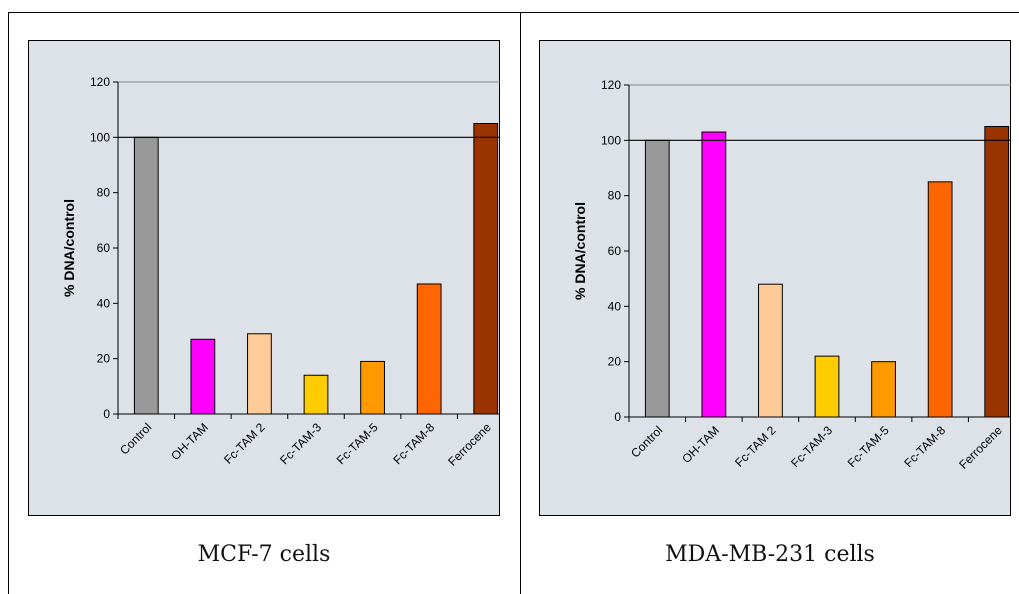 This screenshot has width=1019, height=594. What do you see at coordinates (513, 12) in the screenshot?
I see `table-top-rule` at bounding box center [513, 12].